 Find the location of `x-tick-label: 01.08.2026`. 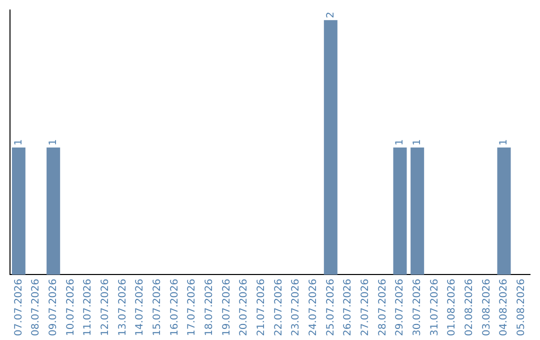

x-tick-label: 01.08.2026 is located at coordinates (452, 307).